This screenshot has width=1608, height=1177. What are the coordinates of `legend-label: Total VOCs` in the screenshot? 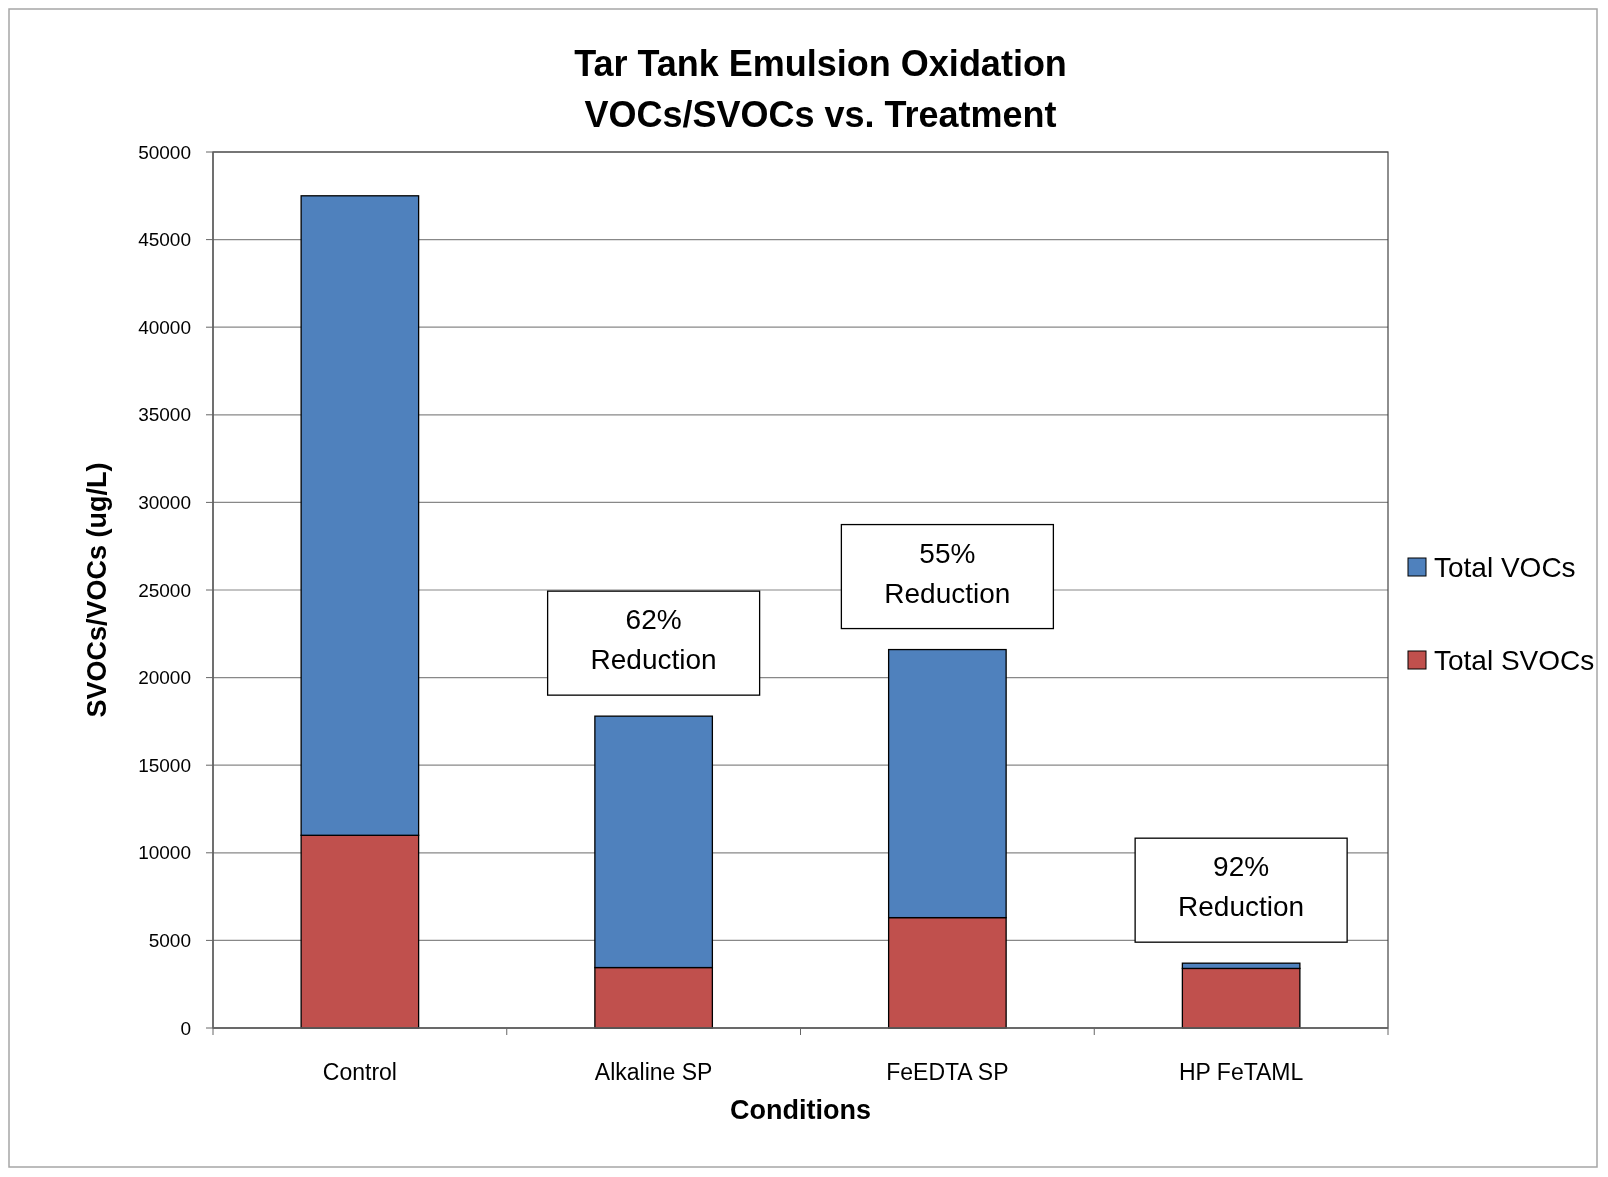 It's located at (1505, 567).